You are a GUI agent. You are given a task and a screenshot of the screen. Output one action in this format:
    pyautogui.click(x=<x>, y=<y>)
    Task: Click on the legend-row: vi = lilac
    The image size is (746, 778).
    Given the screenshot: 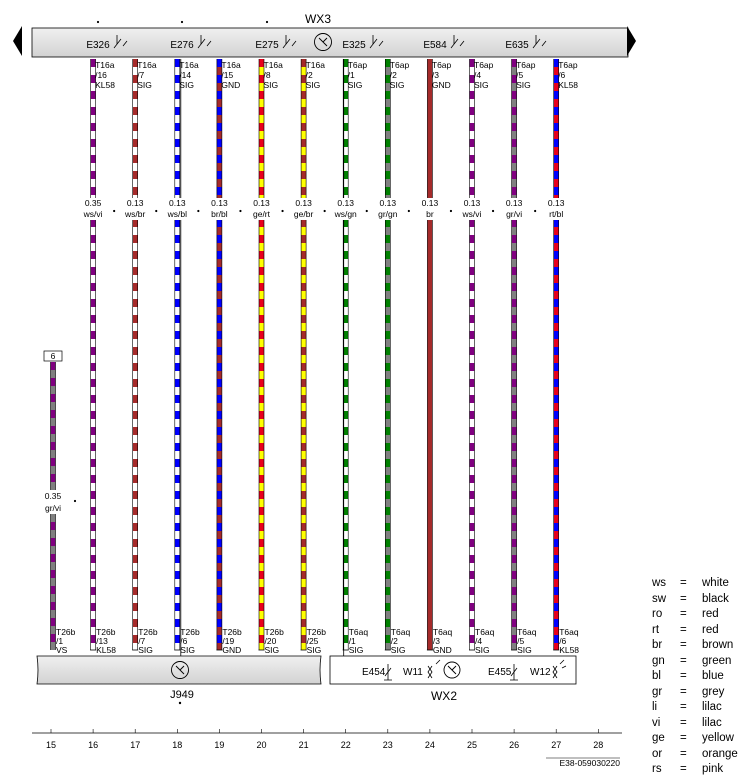 What is the action you would take?
    pyautogui.click(x=695, y=724)
    